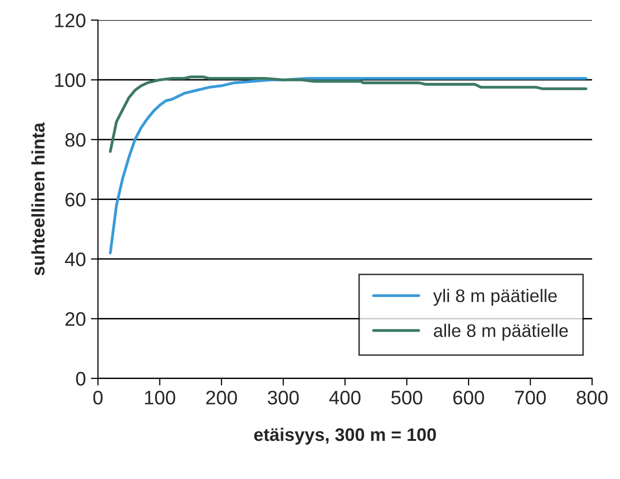  I want to click on y-tick-label: 60, so click(76, 199).